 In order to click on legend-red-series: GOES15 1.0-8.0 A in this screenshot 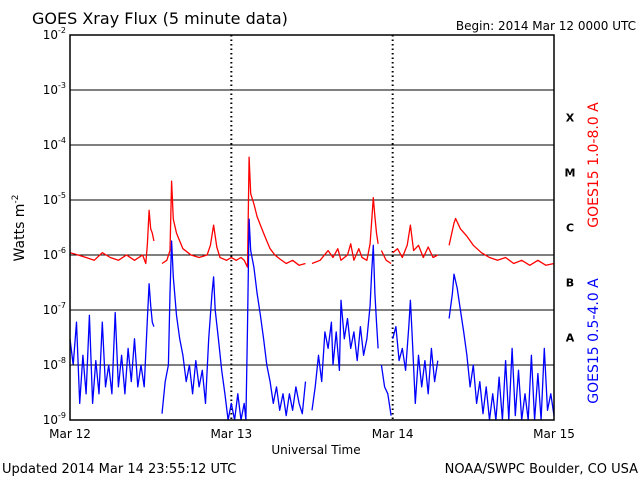, I will do `click(594, 165)`.